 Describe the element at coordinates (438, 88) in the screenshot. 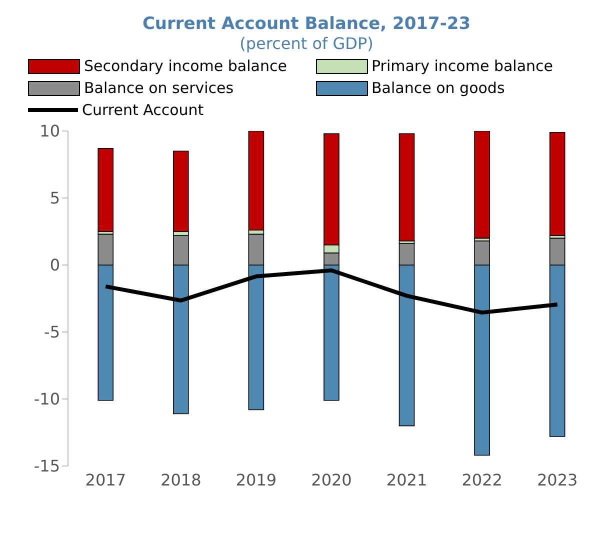

I see `legend-label: Balance on goods` at that location.